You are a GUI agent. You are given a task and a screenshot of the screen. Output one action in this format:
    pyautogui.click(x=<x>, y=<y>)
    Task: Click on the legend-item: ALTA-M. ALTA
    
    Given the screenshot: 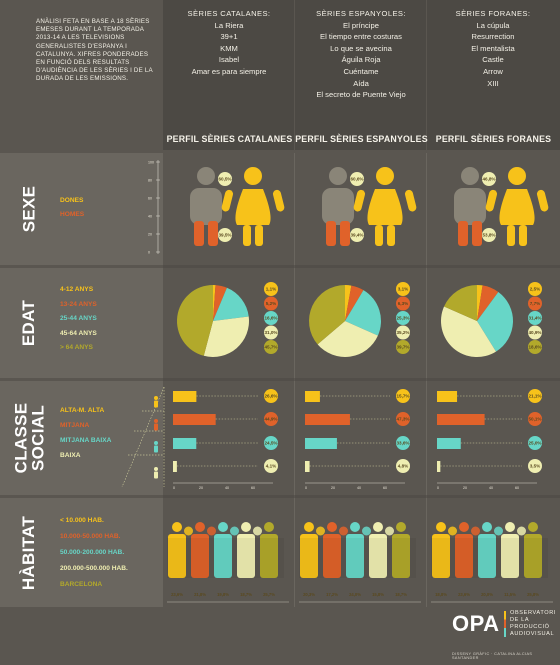 What is the action you would take?
    pyautogui.click(x=82, y=410)
    